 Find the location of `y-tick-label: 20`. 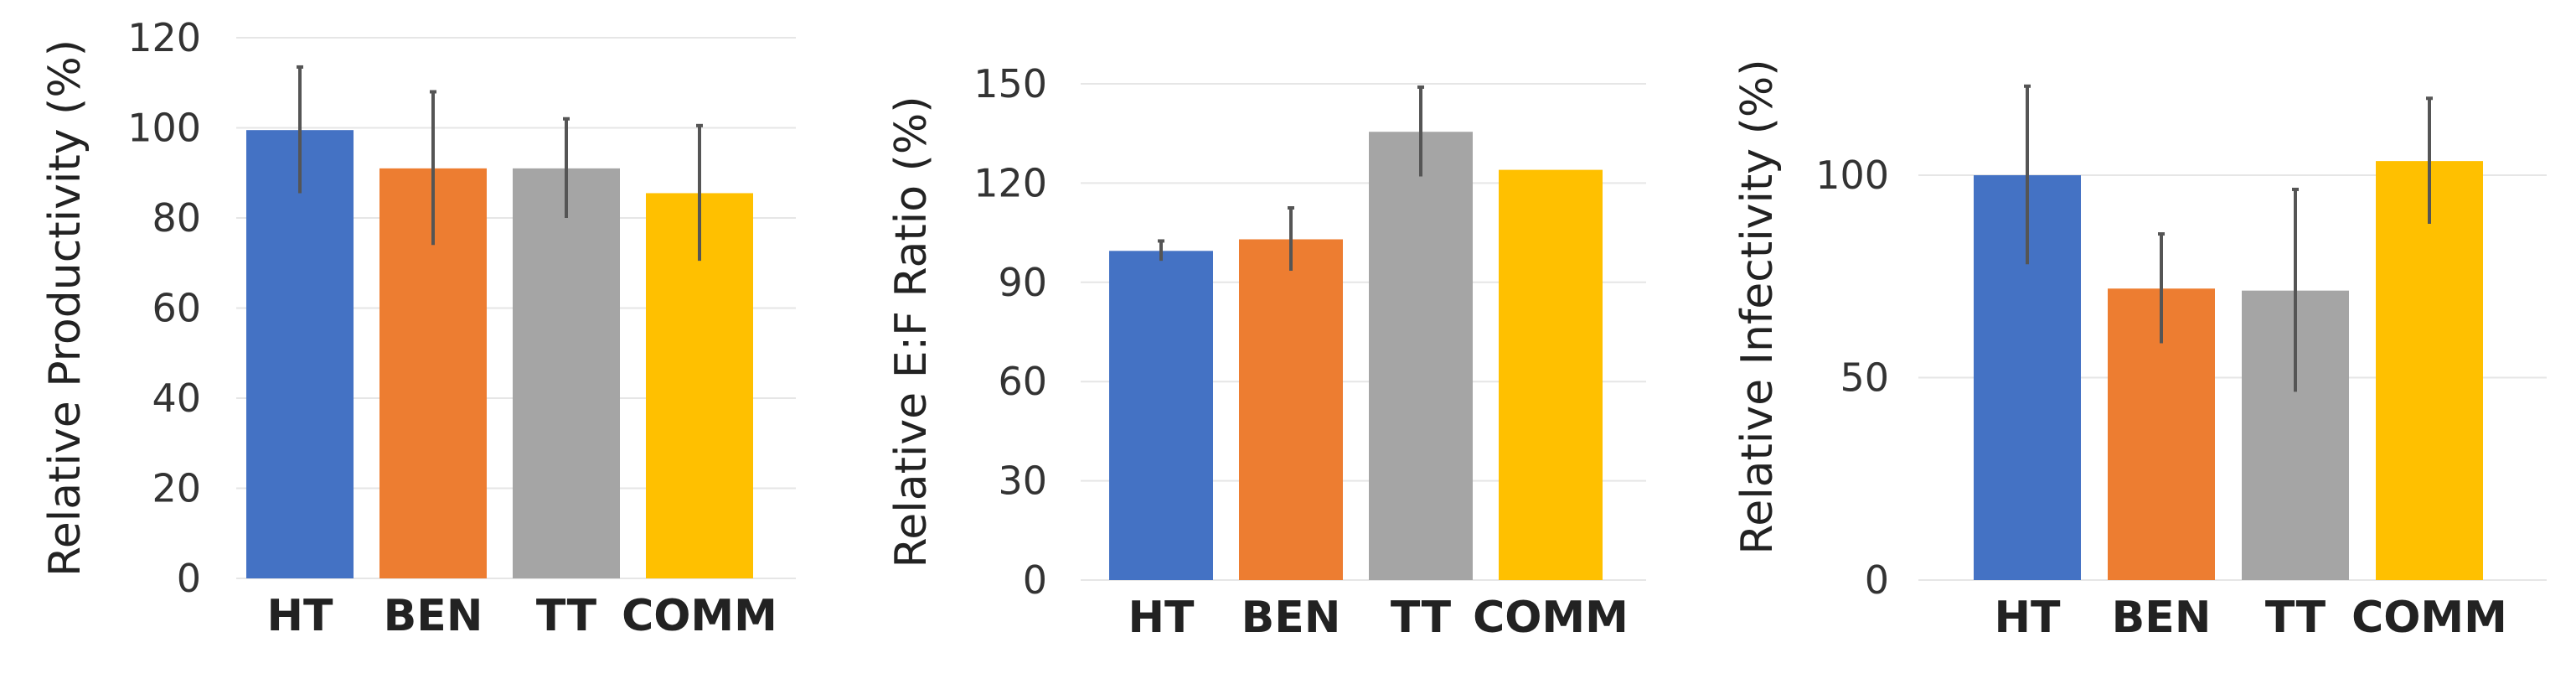

y-tick-label: 20 is located at coordinates (176, 489).